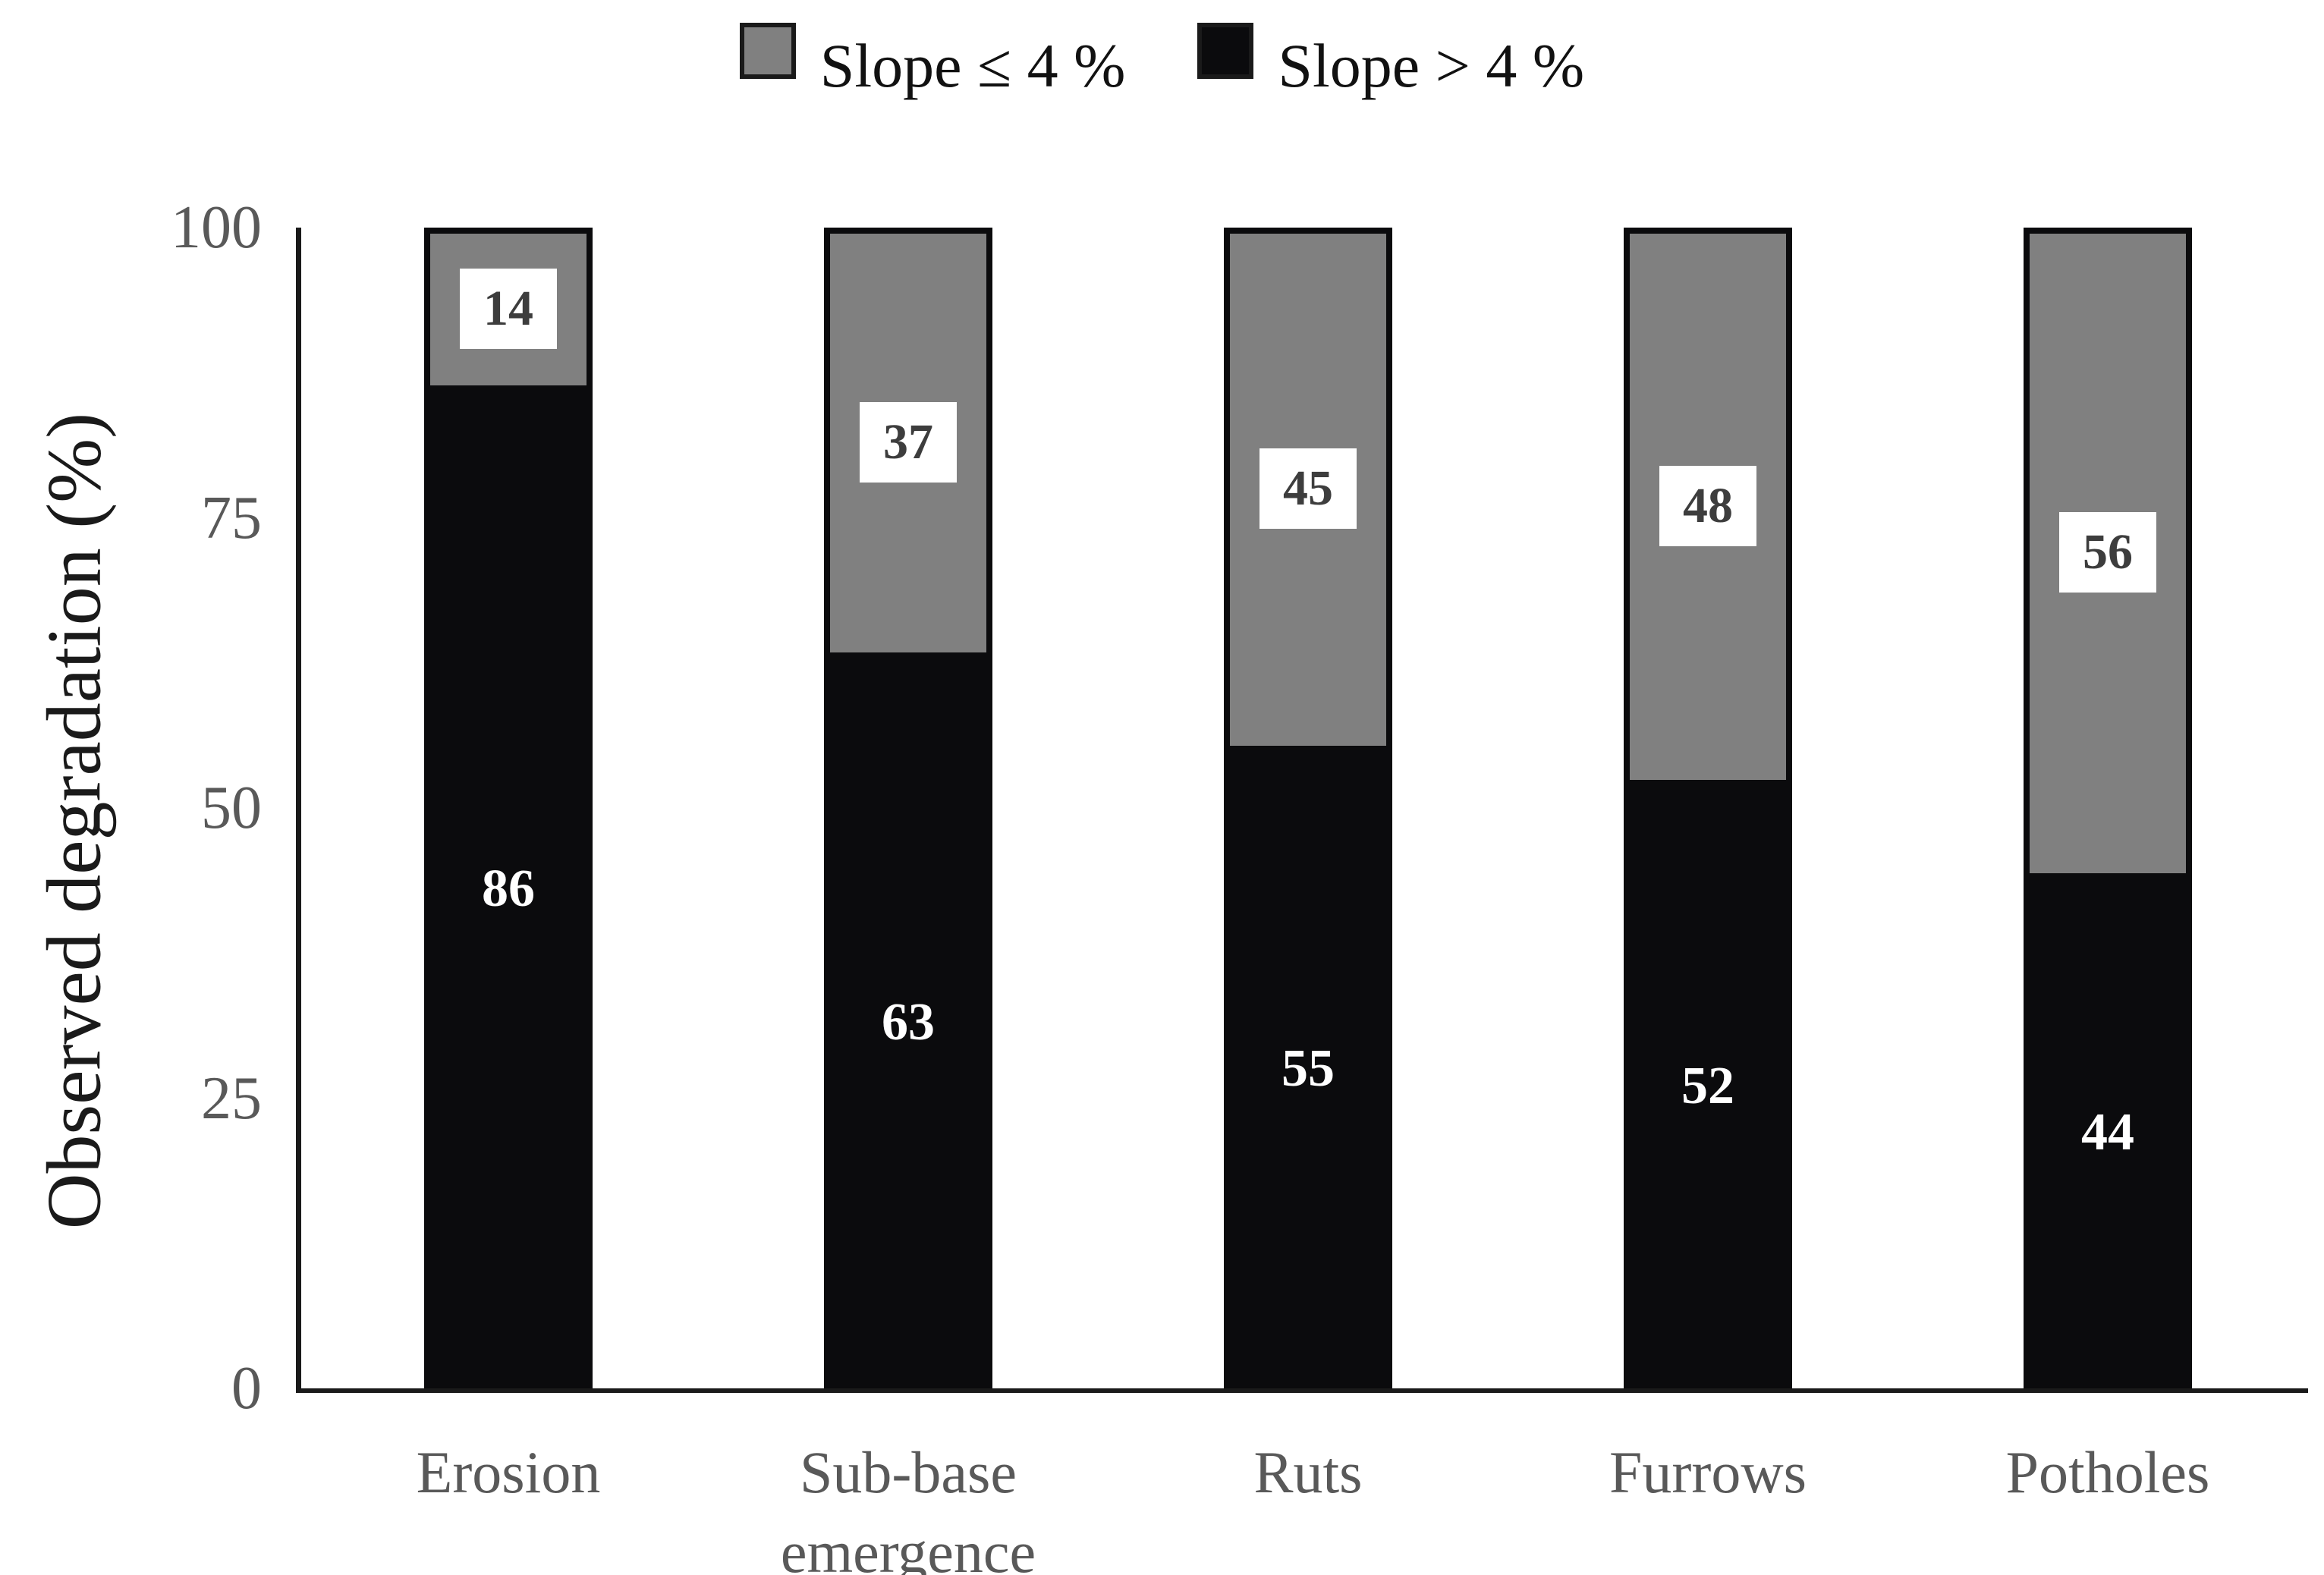 Image resolution: width=2324 pixels, height=1575 pixels. I want to click on y-tick-100: 100, so click(216, 227).